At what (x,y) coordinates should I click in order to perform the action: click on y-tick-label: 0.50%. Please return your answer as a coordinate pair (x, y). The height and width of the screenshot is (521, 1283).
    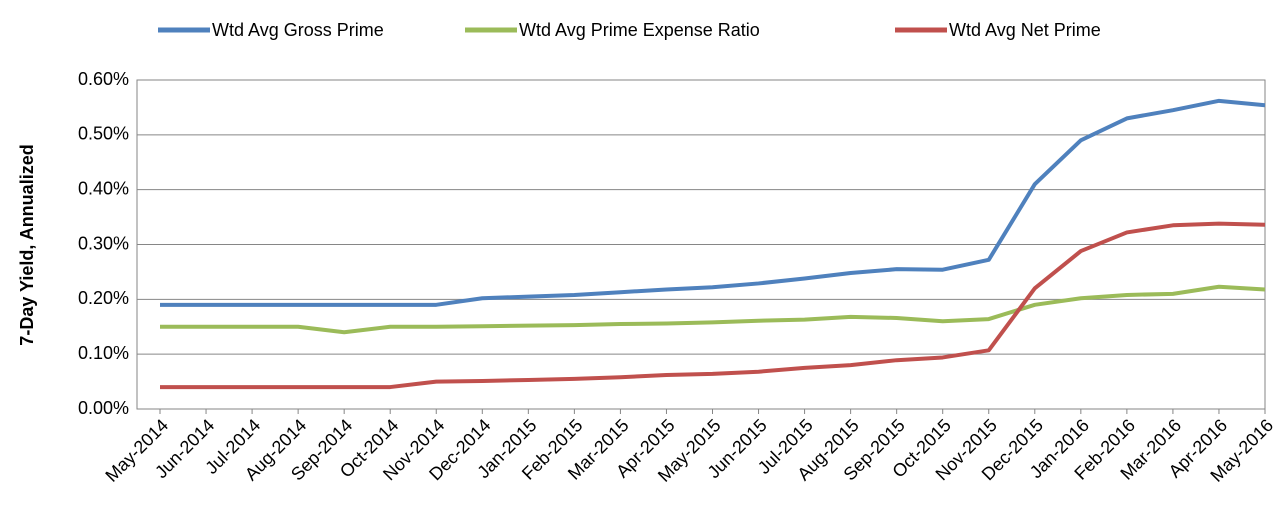
    Looking at the image, I should click on (103, 134).